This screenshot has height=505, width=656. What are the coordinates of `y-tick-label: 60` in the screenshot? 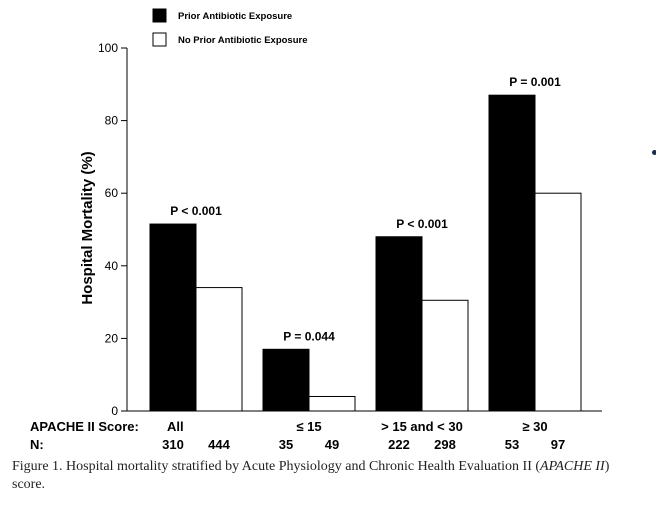 It's located at (112, 193).